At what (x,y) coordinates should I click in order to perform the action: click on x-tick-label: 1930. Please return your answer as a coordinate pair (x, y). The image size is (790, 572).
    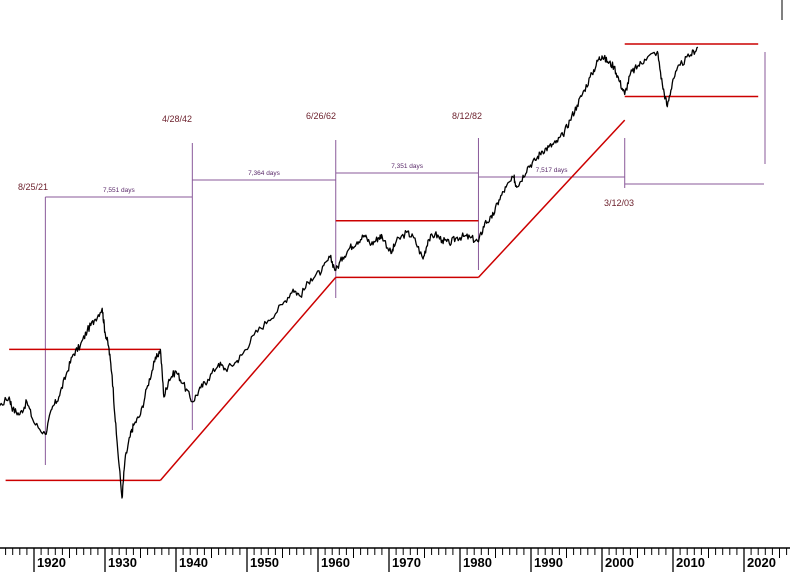
    Looking at the image, I should click on (122, 562).